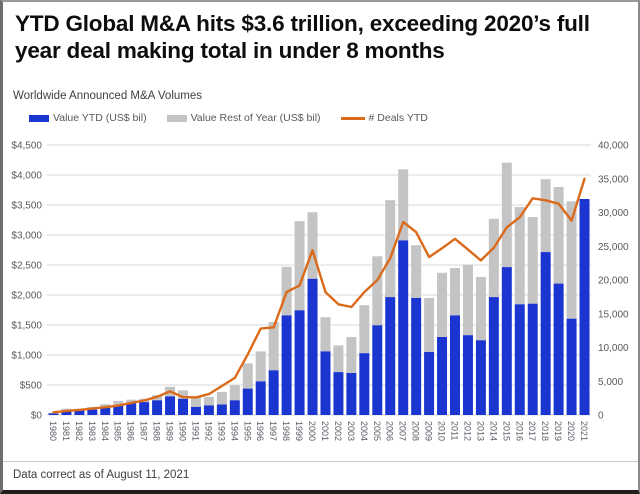 The image size is (640, 494). Describe the element at coordinates (144, 431) in the screenshot. I see `x-axis-year-label: 1987` at that location.